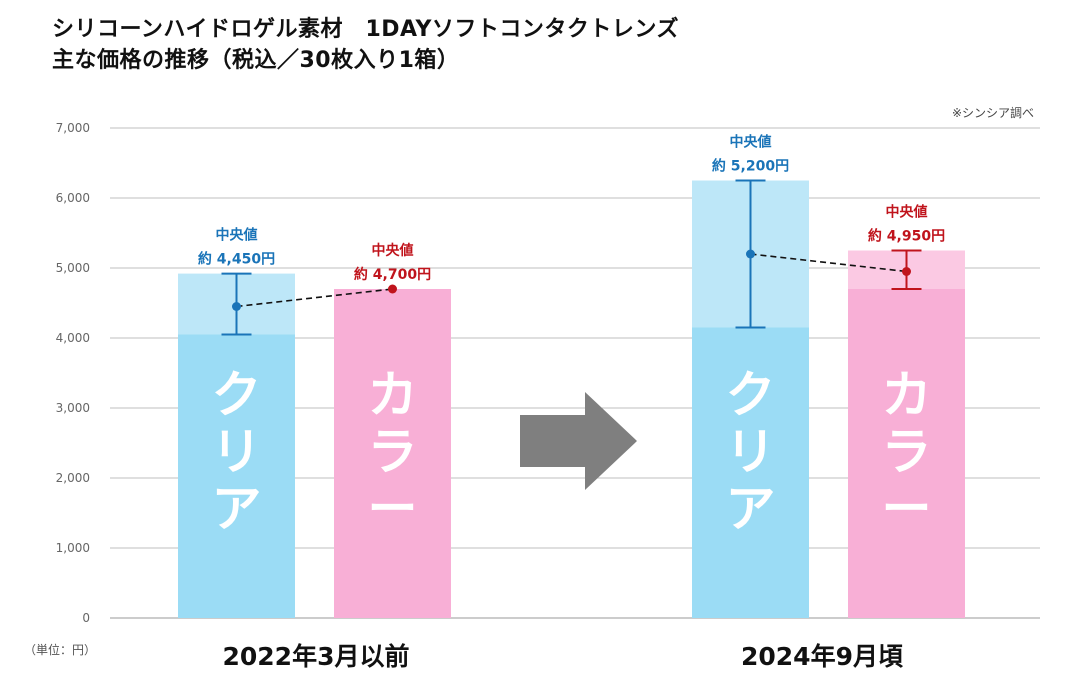 Image resolution: width=1089 pixels, height=690 pixels. Describe the element at coordinates (73, 338) in the screenshot. I see `y-tick-label: 4,000` at that location.